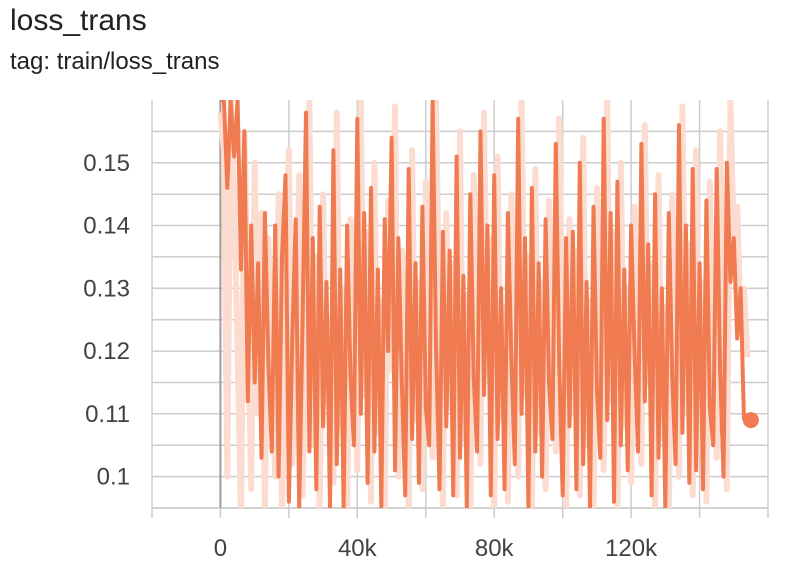 This screenshot has width=796, height=566. I want to click on x-tick-label: 120k, so click(631, 548).